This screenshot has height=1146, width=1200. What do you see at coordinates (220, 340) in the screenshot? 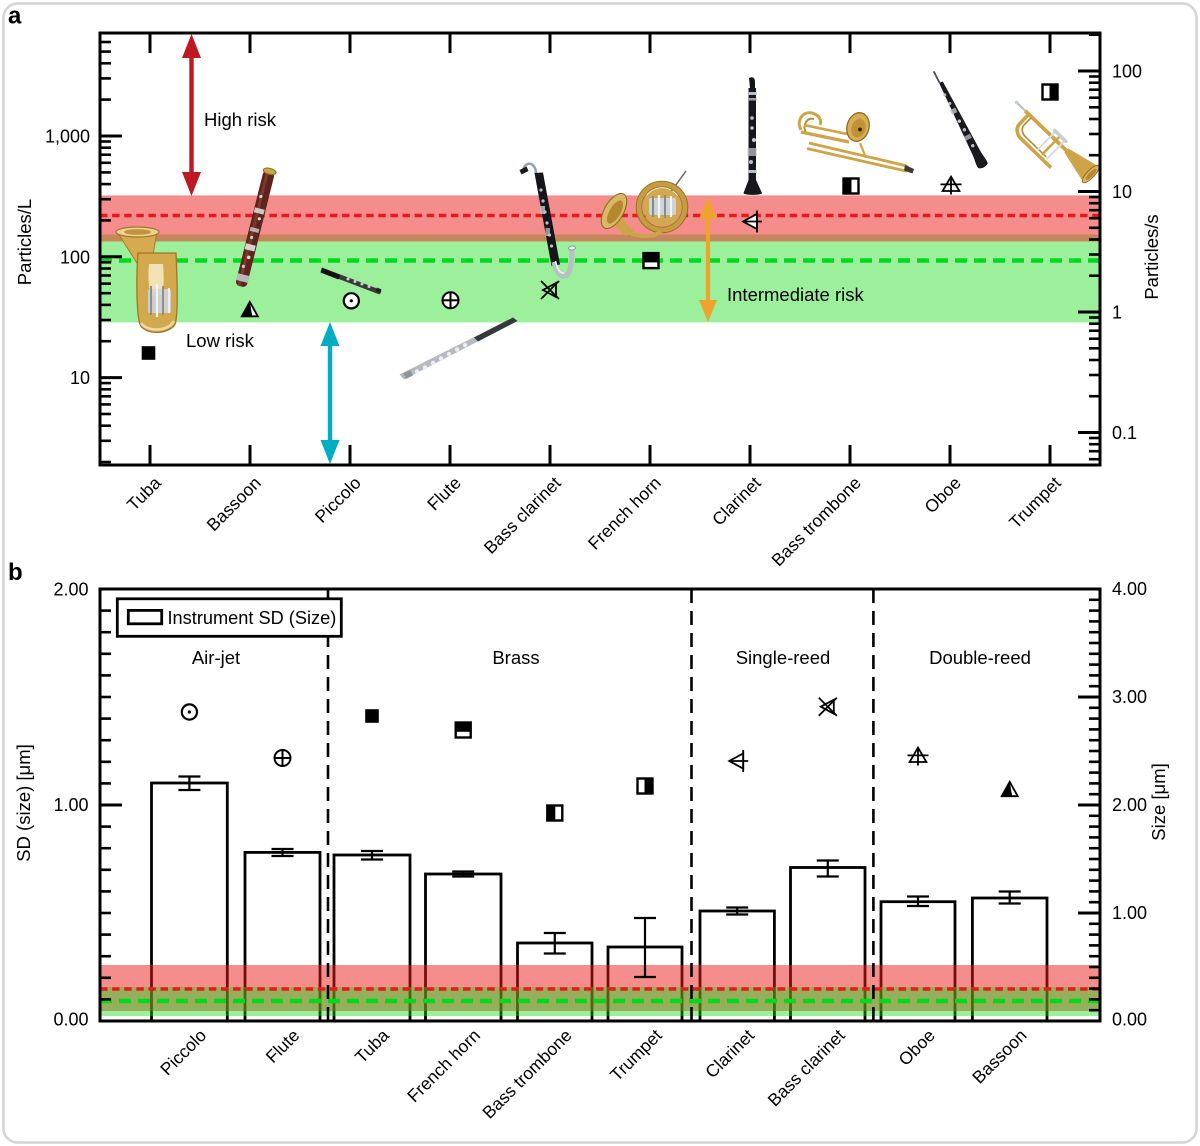
I see `svg-text: Low risk` at bounding box center [220, 340].